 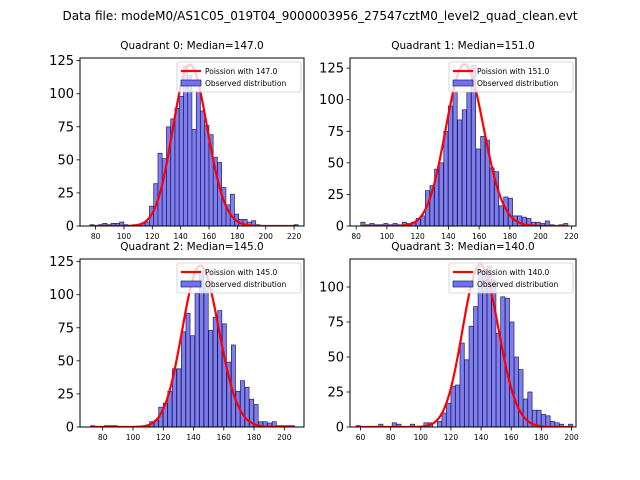 What do you see at coordinates (239, 77) in the screenshot?
I see `legend: Poission with 147.0 Observed distribution` at bounding box center [239, 77].